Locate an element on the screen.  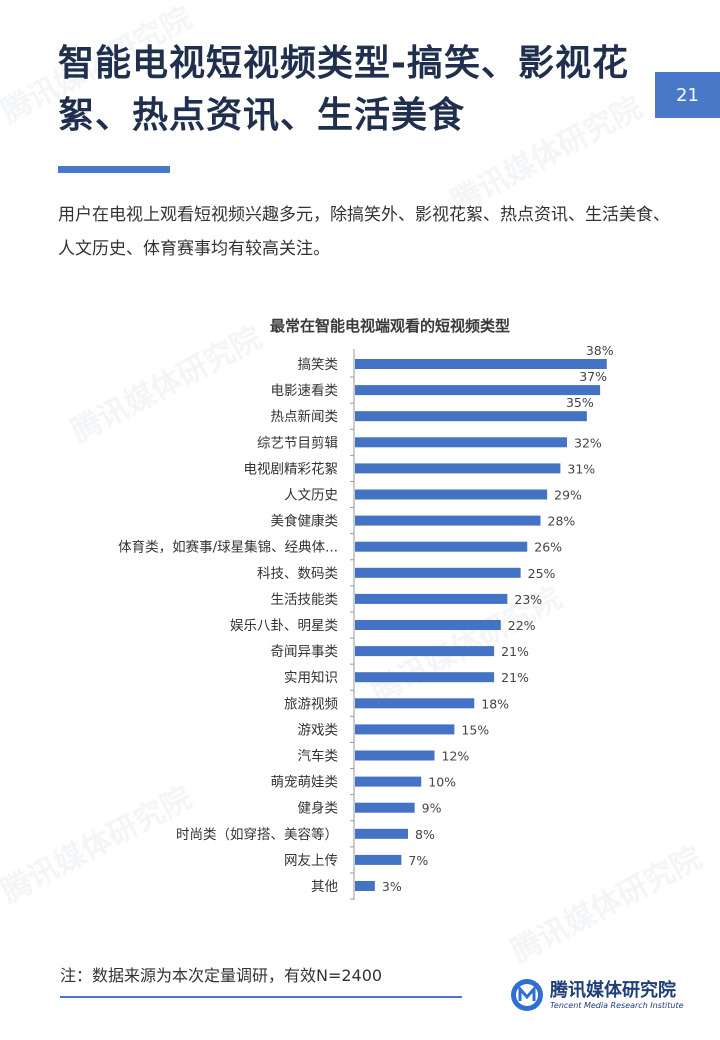
category-label: 综艺节目剪辑 is located at coordinates (297, 443).